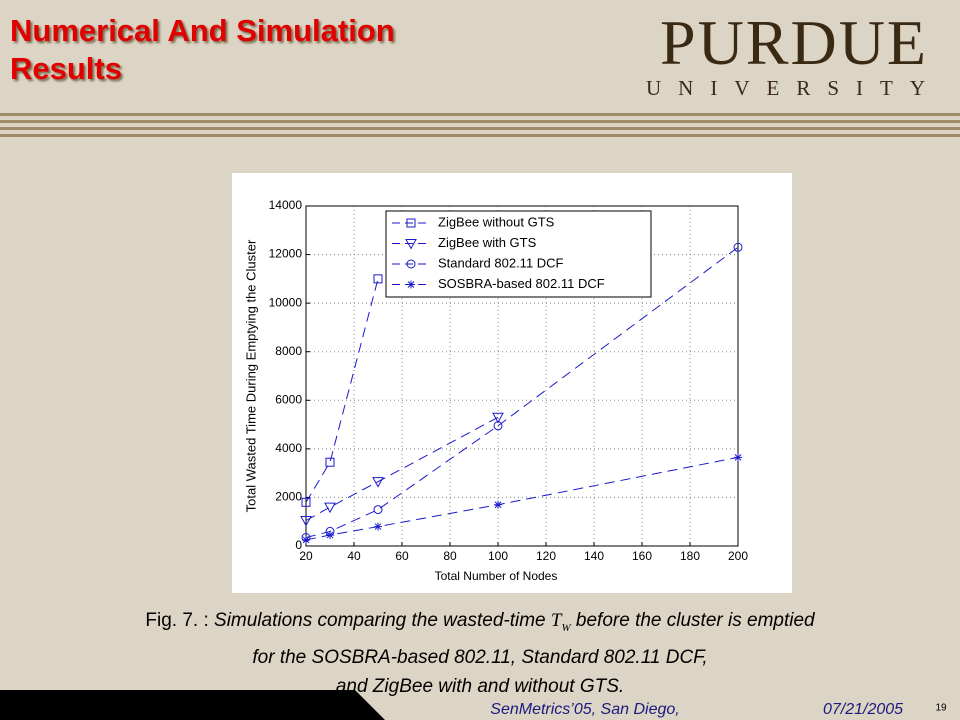  Describe the element at coordinates (286, 302) in the screenshot. I see `y-tick-label: 10000` at that location.